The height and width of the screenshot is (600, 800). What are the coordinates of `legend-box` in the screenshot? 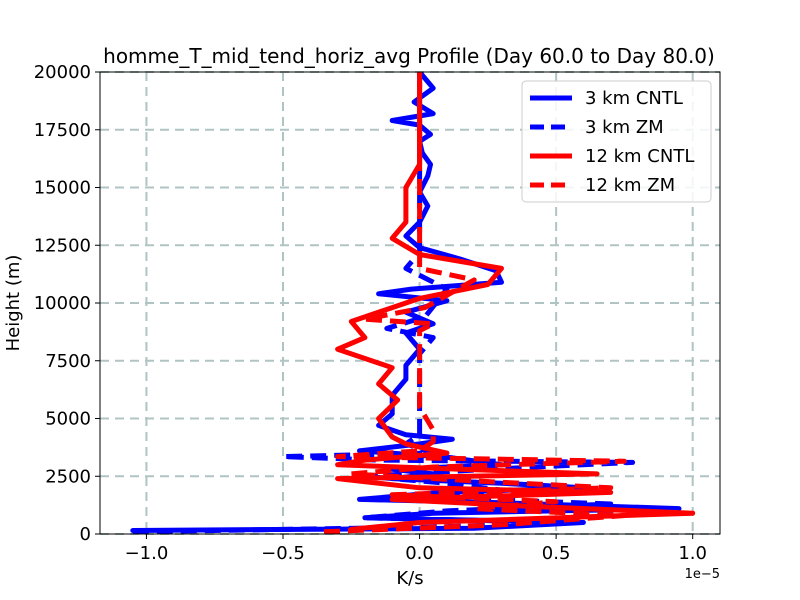 It's located at (616, 141).